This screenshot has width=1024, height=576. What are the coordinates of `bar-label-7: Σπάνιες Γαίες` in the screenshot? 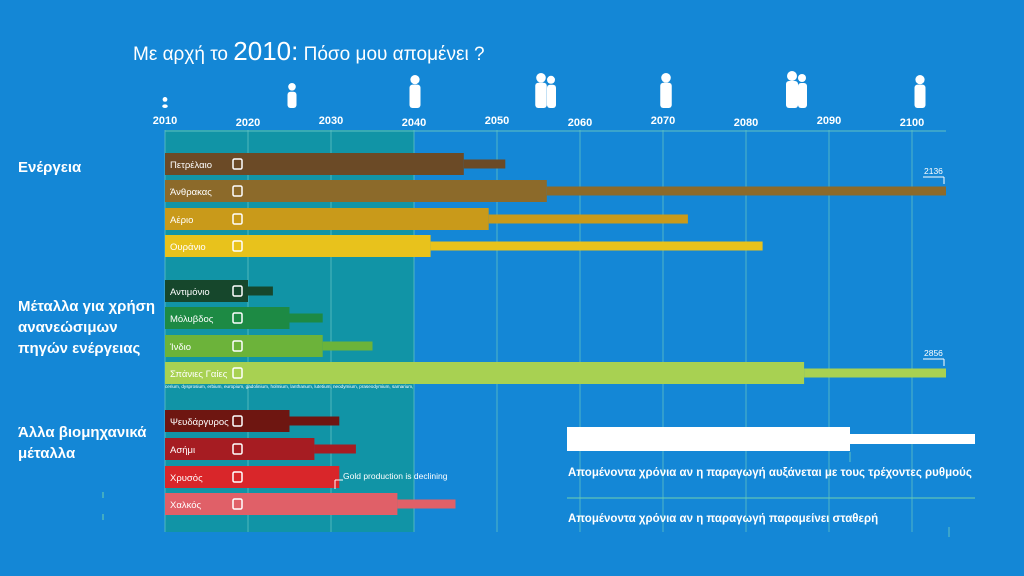 It's located at (199, 374).